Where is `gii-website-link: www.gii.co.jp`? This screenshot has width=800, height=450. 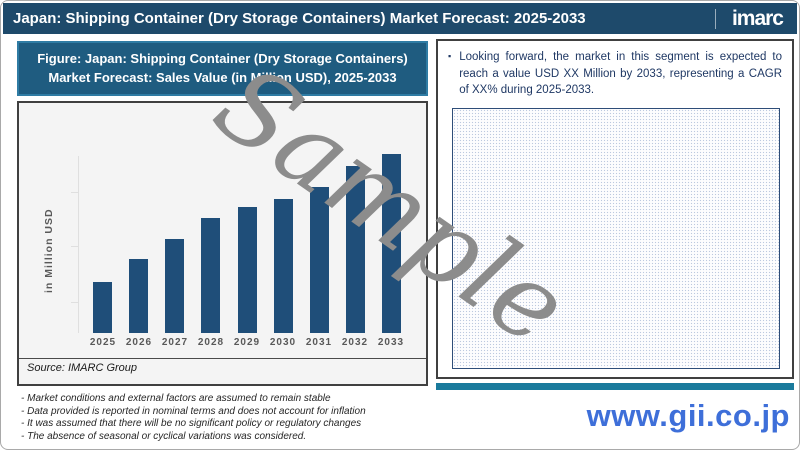 gii-website-link: www.gii.co.jp is located at coordinates (688, 415).